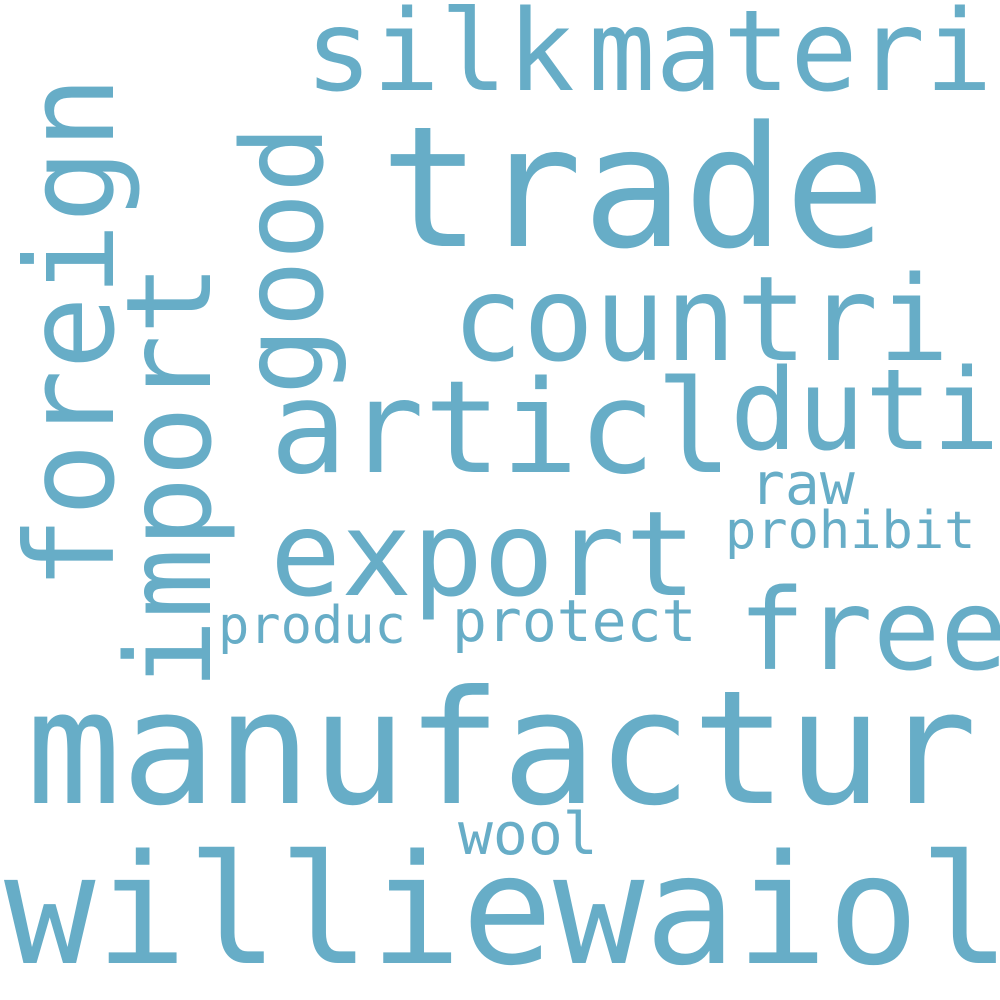 The width and height of the screenshot is (1000, 1000). What do you see at coordinates (865, 411) in the screenshot?
I see `word-duti: duti` at bounding box center [865, 411].